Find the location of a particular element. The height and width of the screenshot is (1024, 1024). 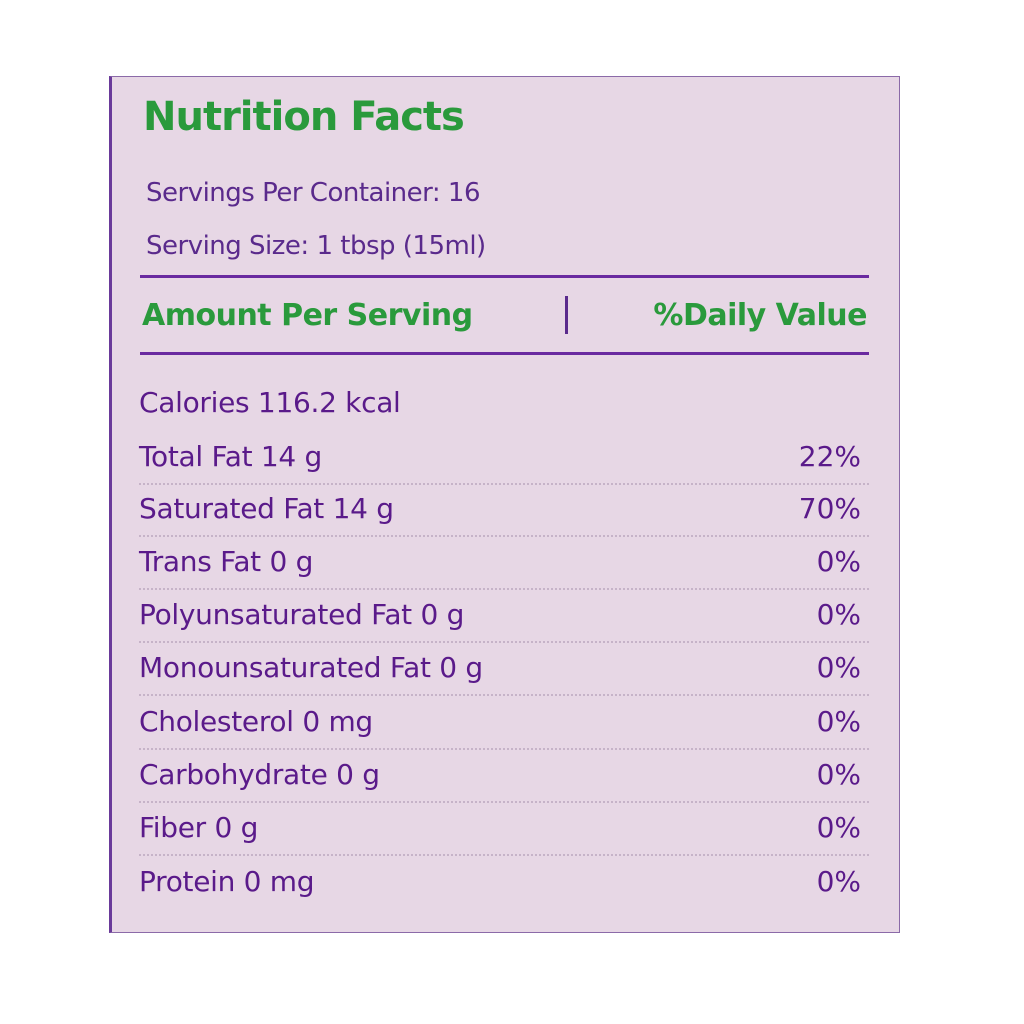

nutrient-row-trans-fat: Trans Fat 0 g 0% is located at coordinates (504, 563).